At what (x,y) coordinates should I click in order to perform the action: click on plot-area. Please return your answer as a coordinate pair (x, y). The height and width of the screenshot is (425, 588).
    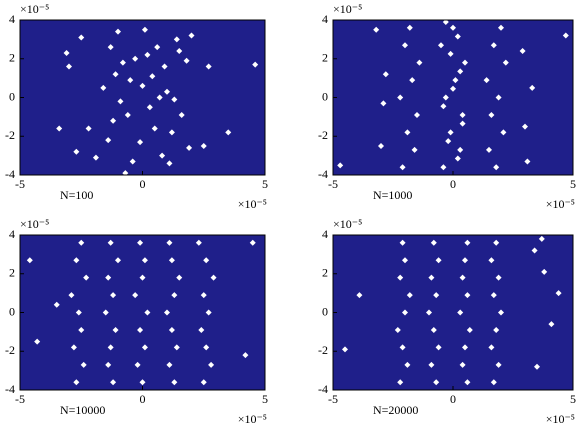
    Looking at the image, I should click on (453, 312).